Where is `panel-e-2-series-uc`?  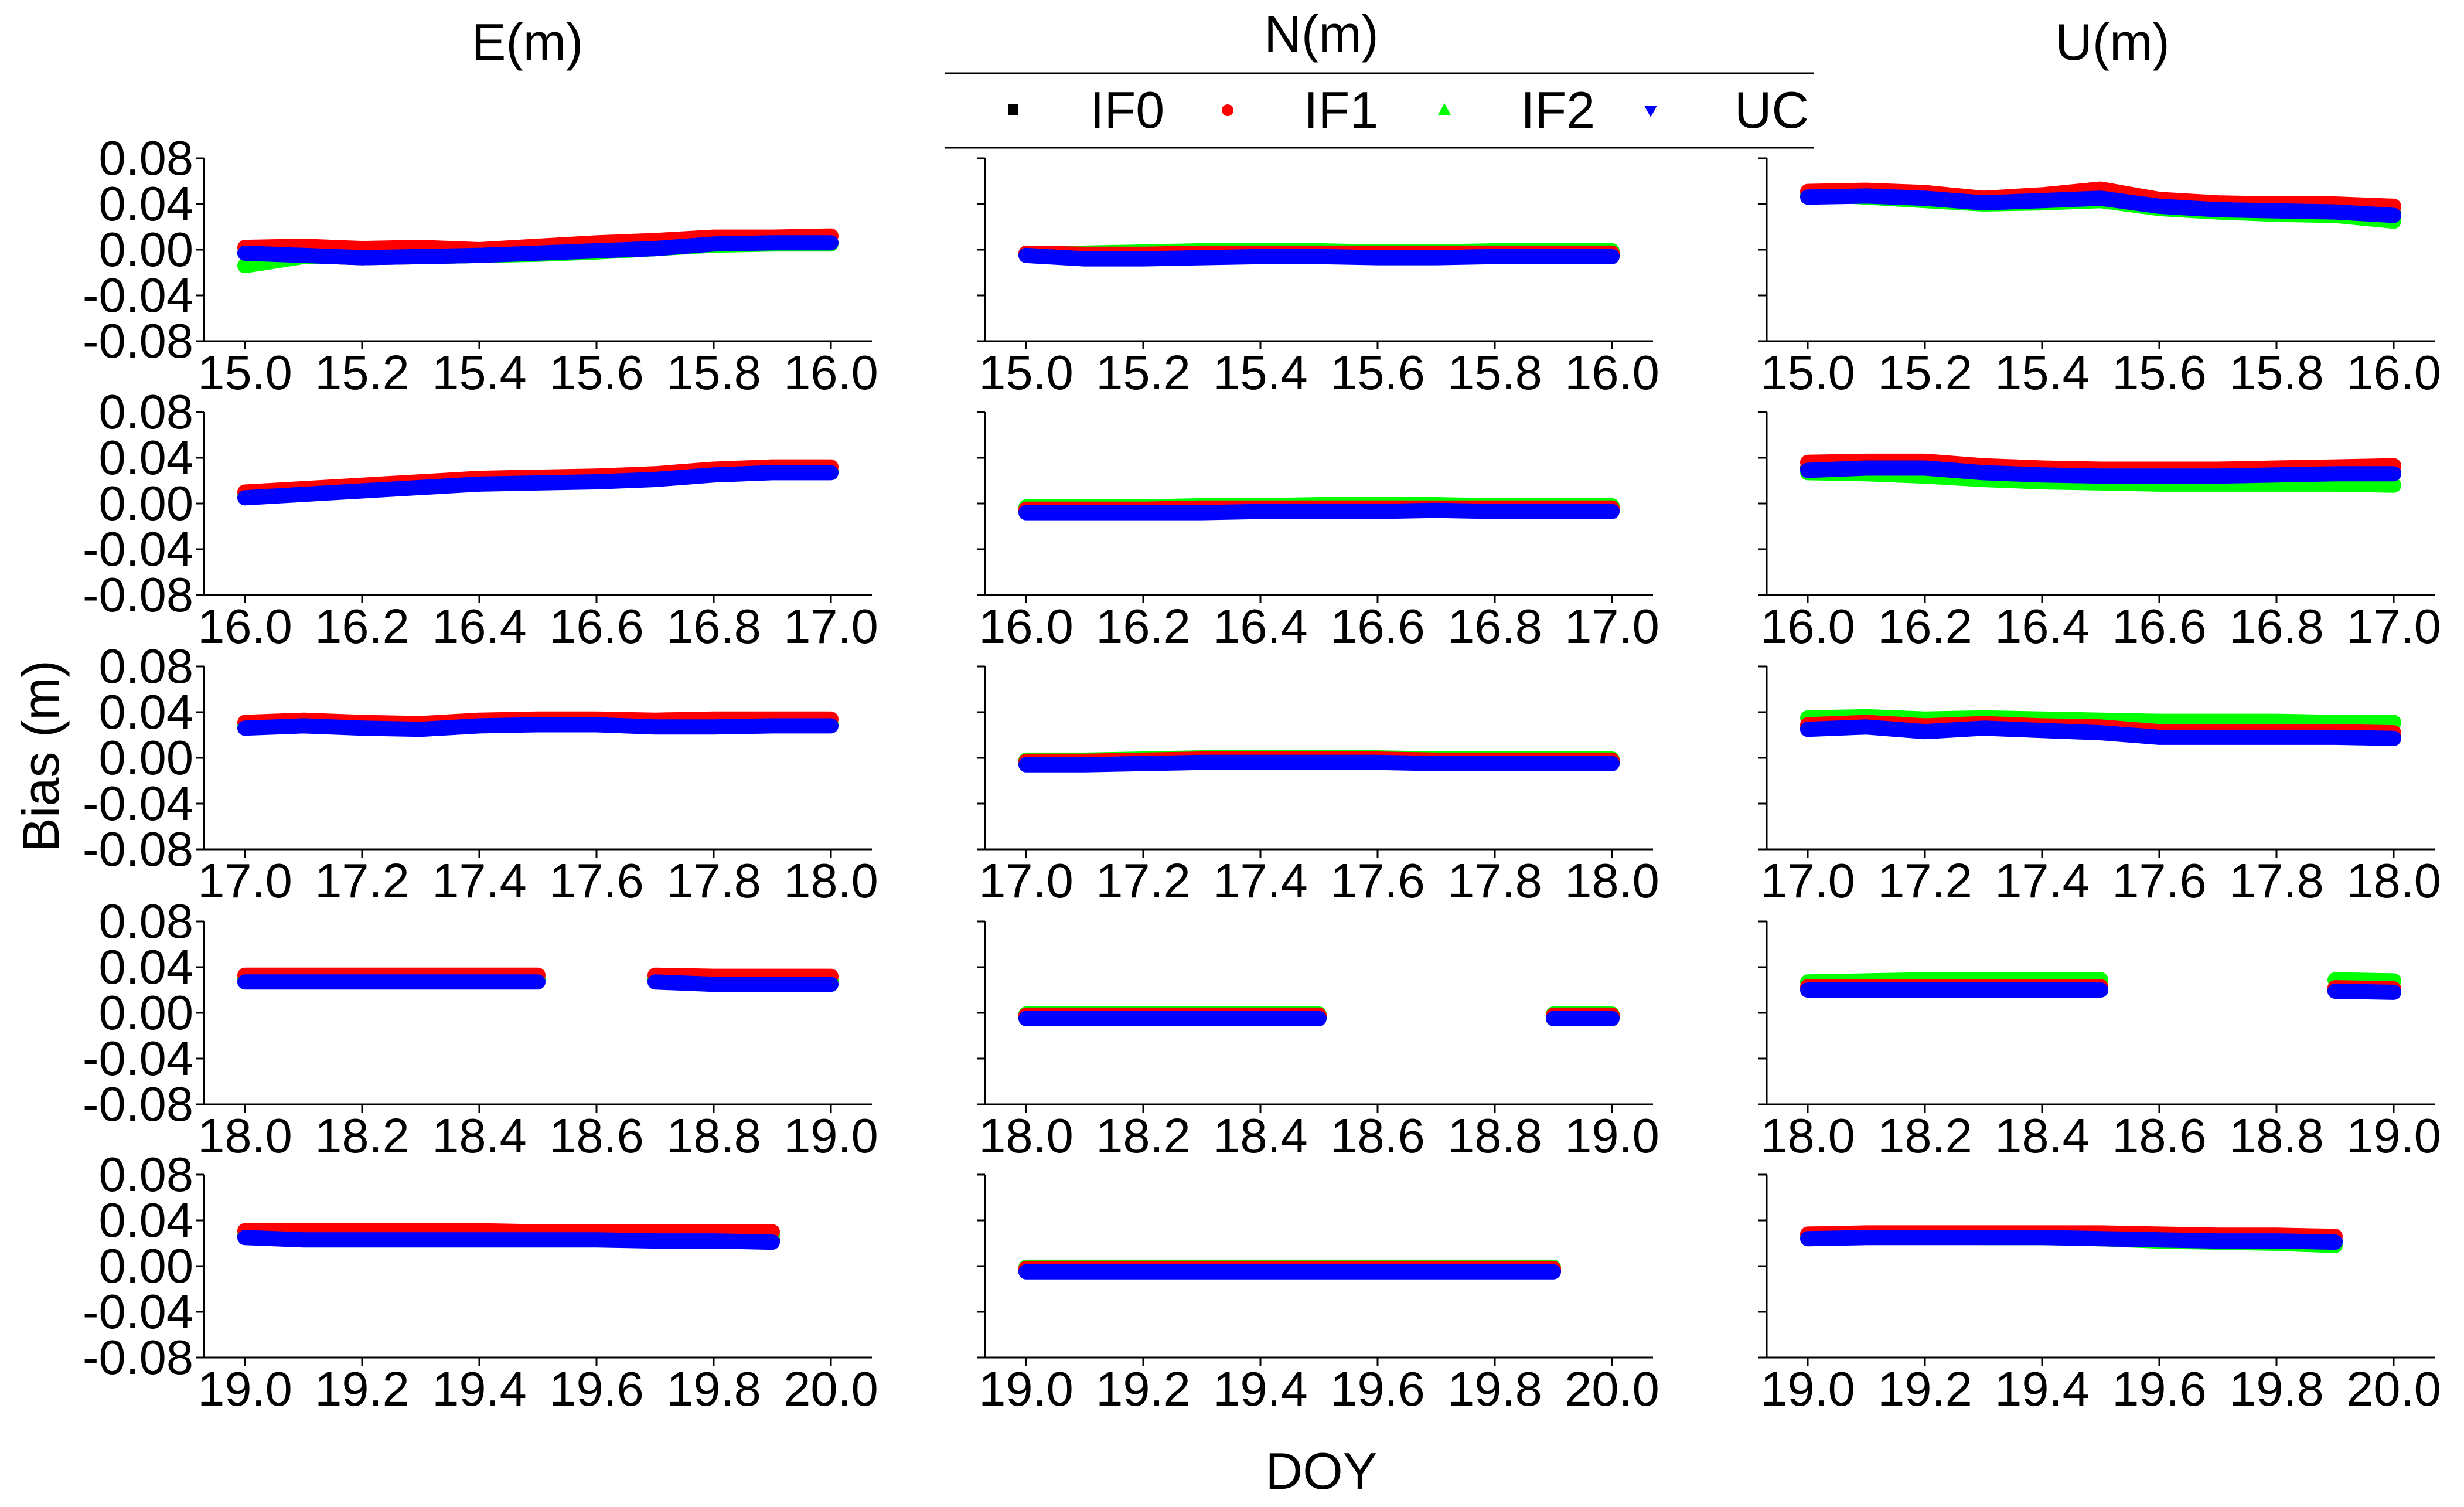 panel-e-2-series-uc is located at coordinates (538, 485).